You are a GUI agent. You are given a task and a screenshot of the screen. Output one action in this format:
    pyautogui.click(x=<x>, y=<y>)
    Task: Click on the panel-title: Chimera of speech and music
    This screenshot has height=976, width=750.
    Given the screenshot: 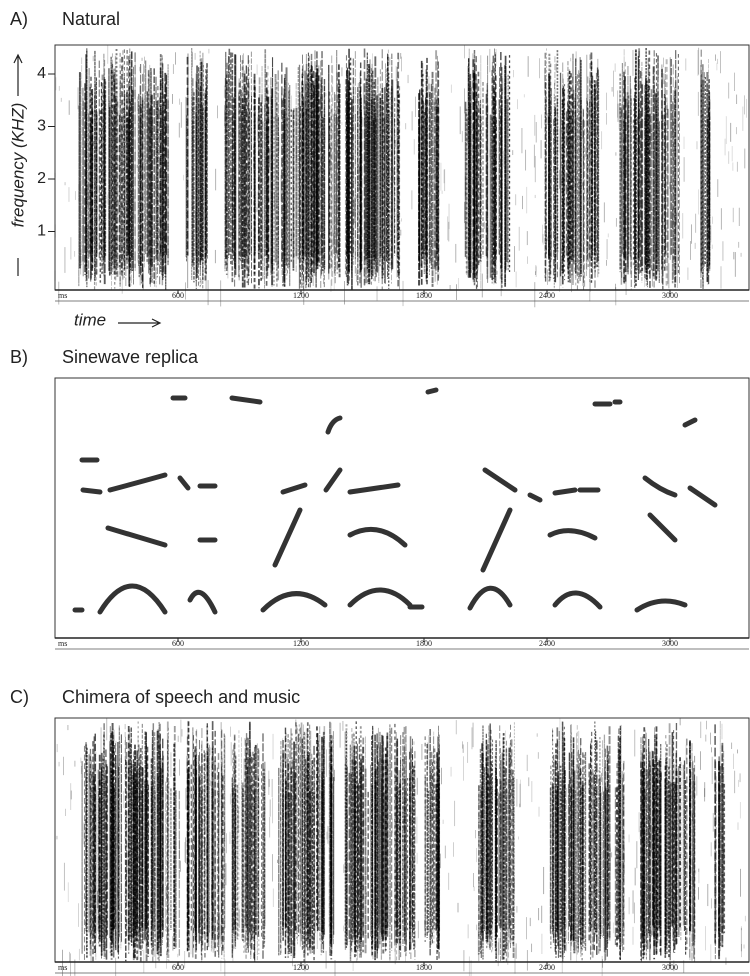 What is the action you would take?
    pyautogui.click(x=181, y=697)
    